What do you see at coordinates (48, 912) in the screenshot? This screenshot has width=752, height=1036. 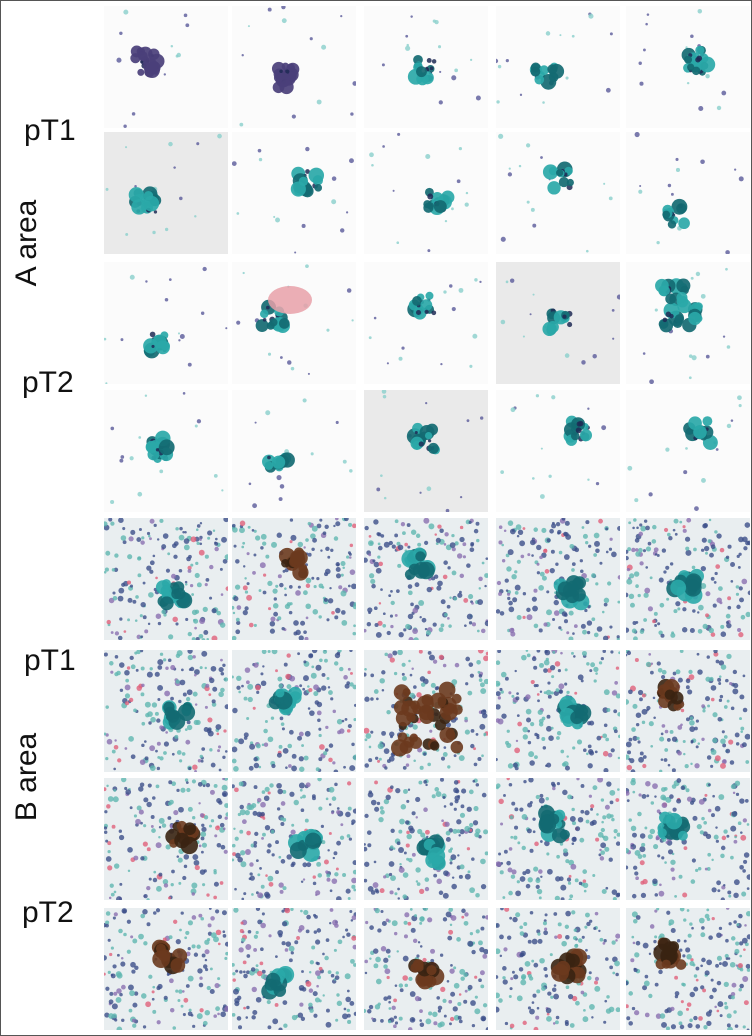 I see `row-label-b-pt2: pT2` at bounding box center [48, 912].